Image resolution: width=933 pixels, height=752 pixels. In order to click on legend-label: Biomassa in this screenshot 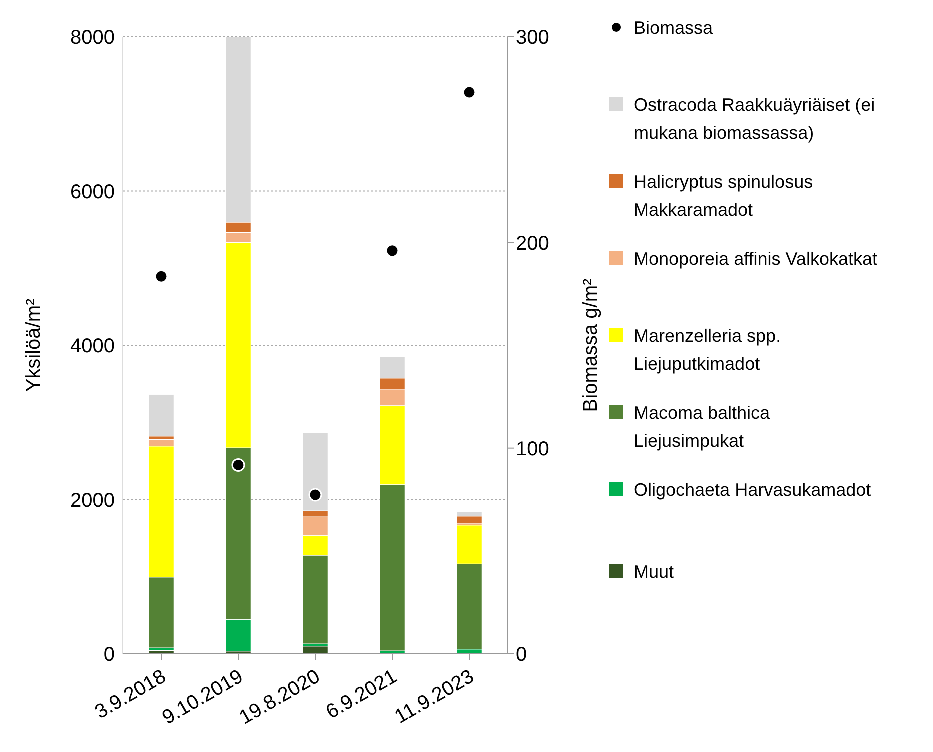, I will do `click(674, 28)`.